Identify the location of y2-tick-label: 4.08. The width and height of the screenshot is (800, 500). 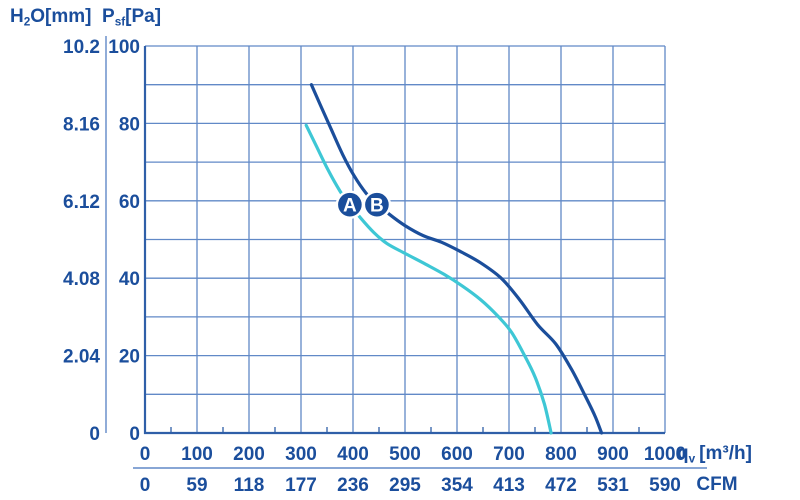
(81, 279).